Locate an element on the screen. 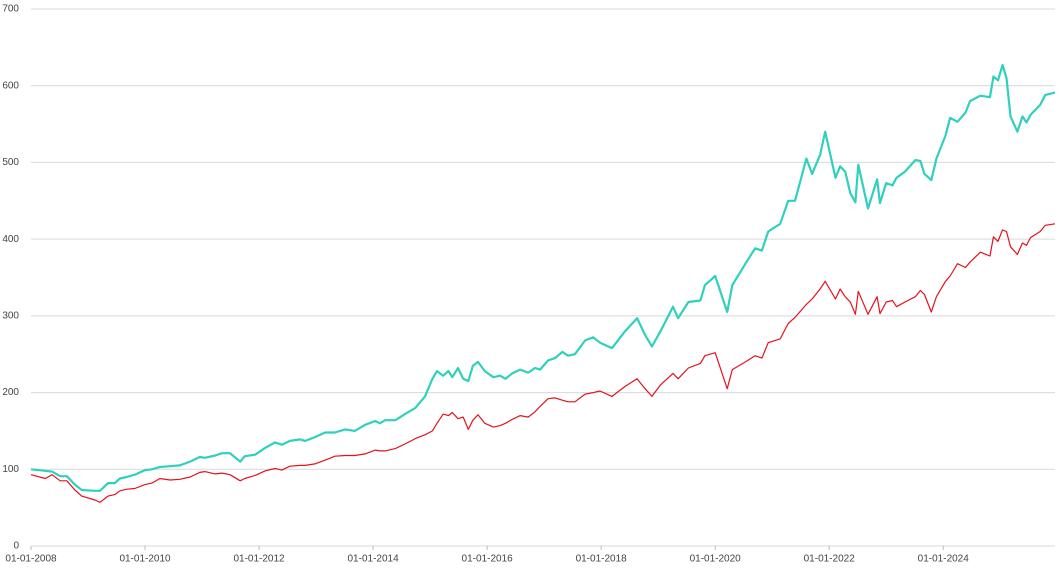 Image resolution: width=1062 pixels, height=568 pixels. x-tick-label: 01-01-2008 is located at coordinates (31, 559).